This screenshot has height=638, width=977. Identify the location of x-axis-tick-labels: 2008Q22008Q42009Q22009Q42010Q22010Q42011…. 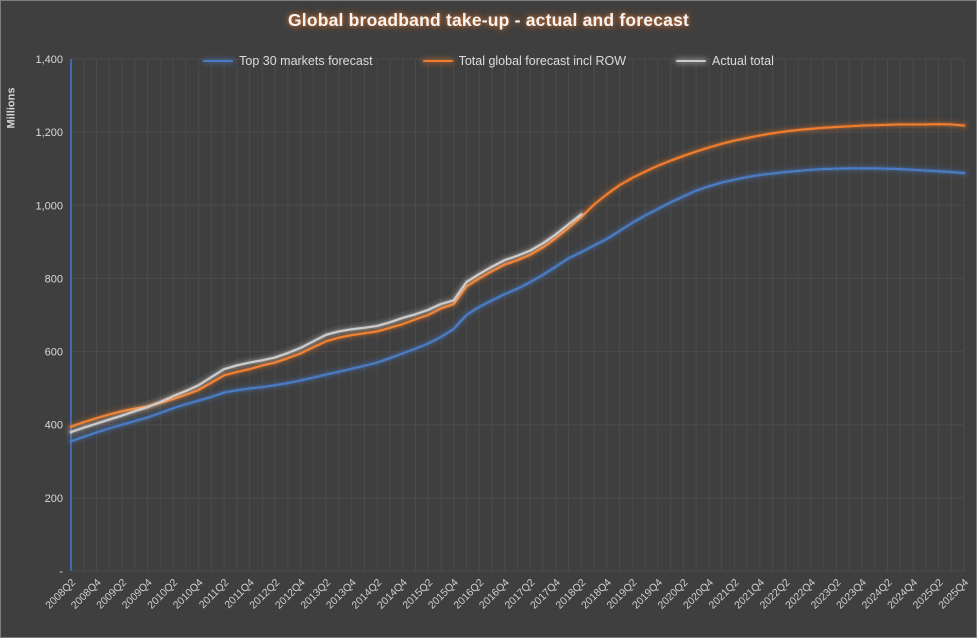
(507, 594).